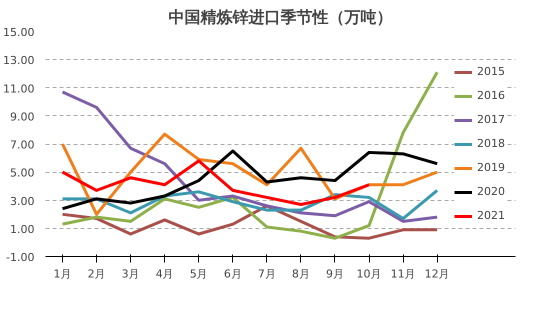  What do you see at coordinates (19, 61) in the screenshot?
I see `y-tick-label: 13.00` at bounding box center [19, 61].